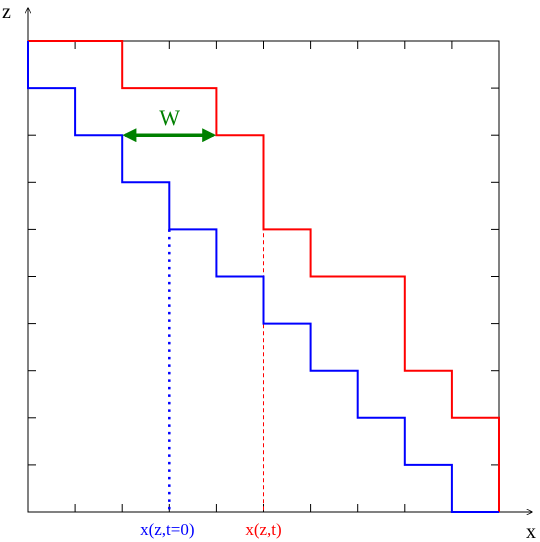  Describe the element at coordinates (531, 531) in the screenshot. I see `x-axis-label: x` at that location.